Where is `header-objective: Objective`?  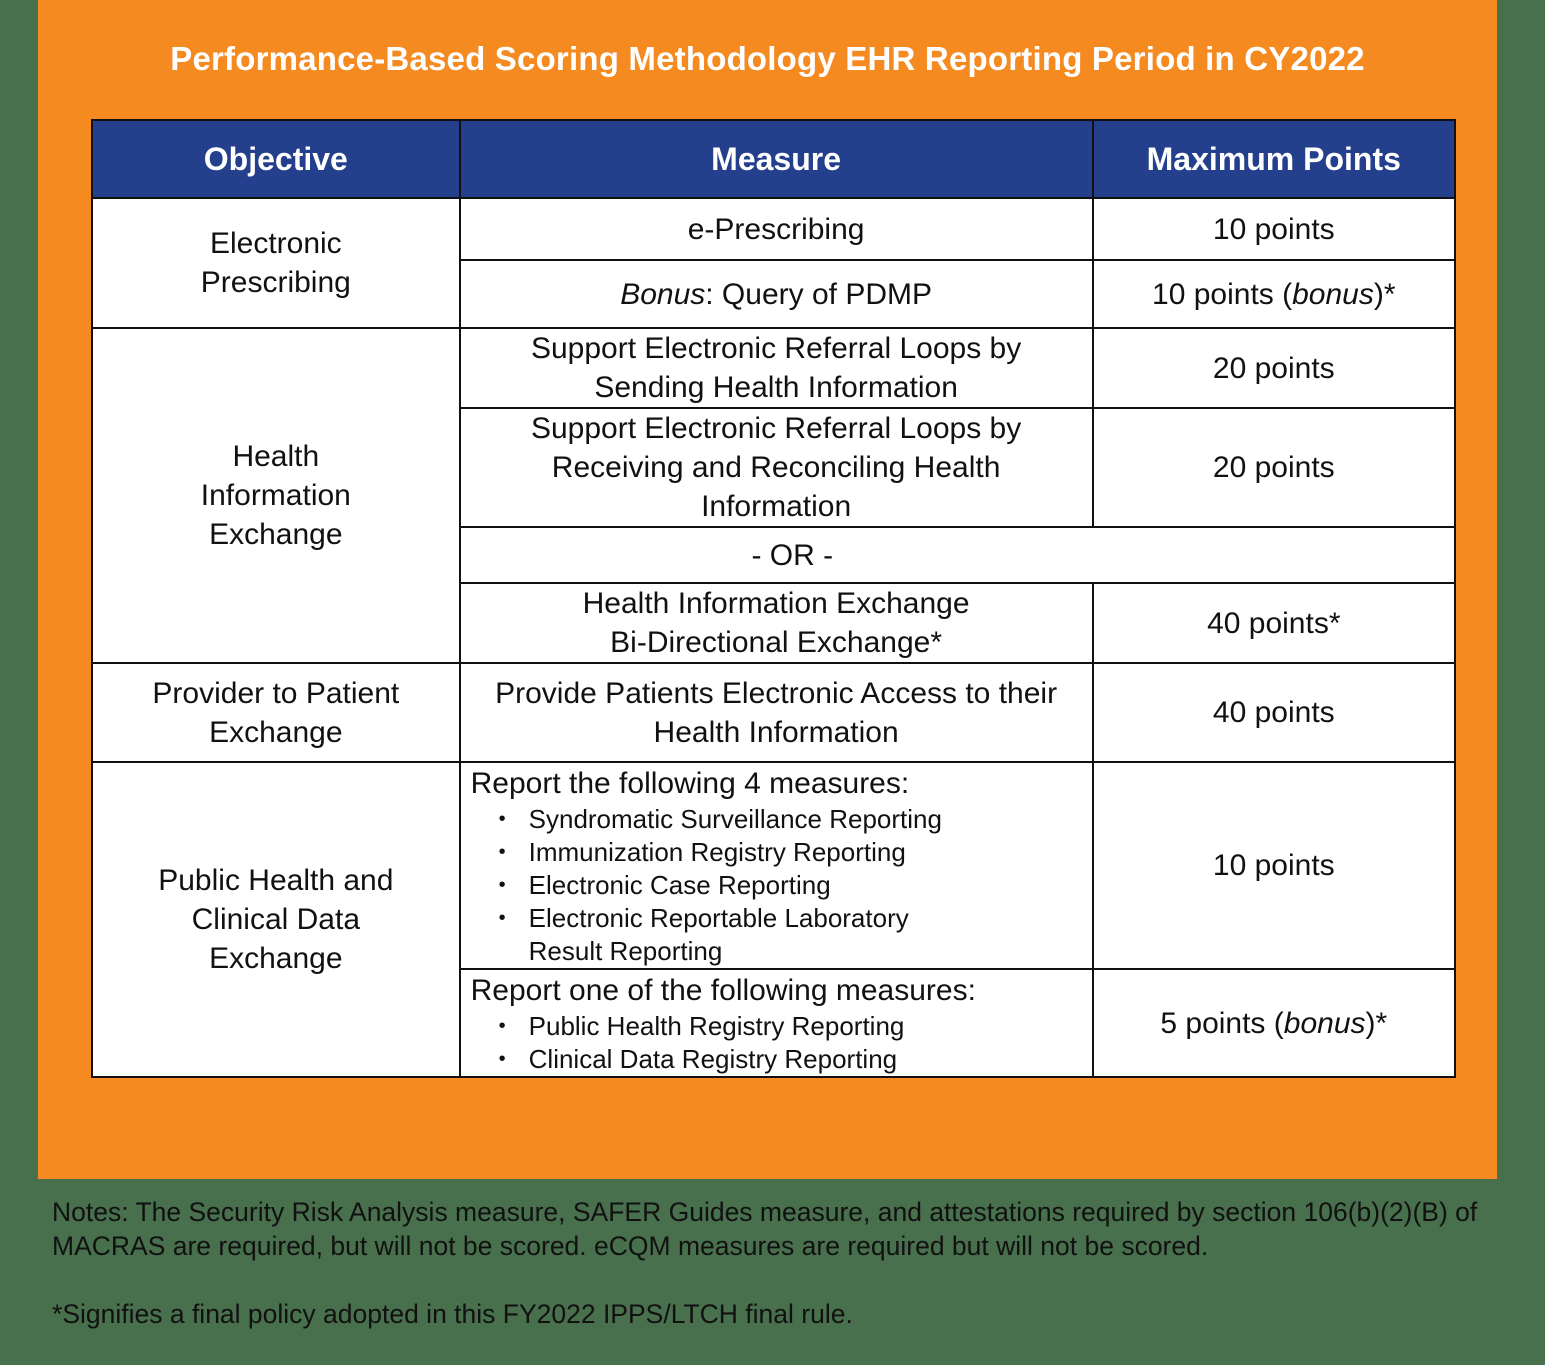
header-objective: Objective is located at coordinates (276, 159).